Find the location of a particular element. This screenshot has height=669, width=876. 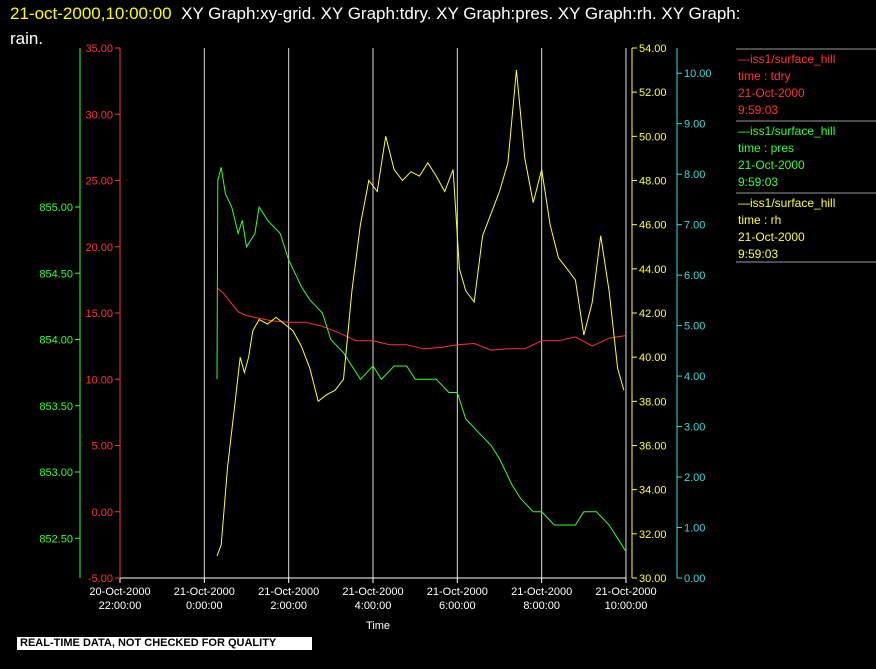

y-tick-label-rh: 54.00 is located at coordinates (653, 49).